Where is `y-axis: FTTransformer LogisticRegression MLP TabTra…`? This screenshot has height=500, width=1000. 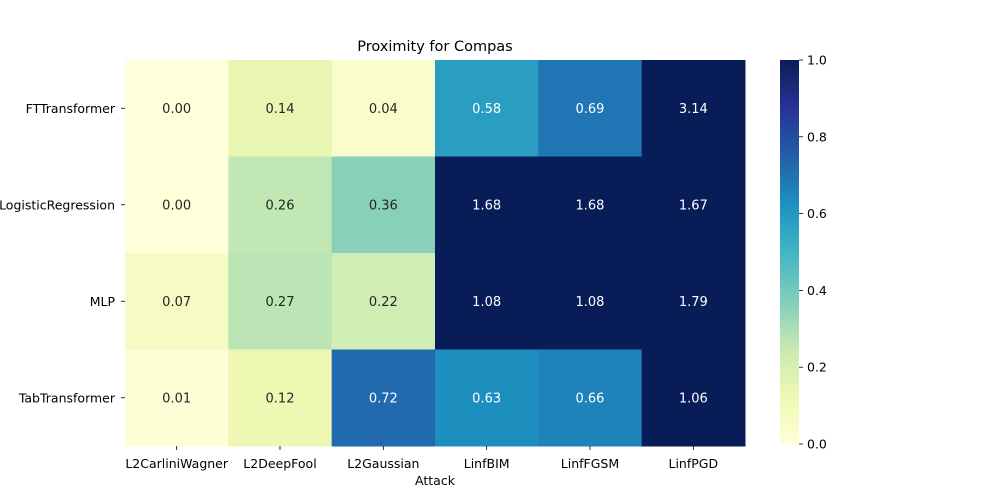
y-axis: FTTransformer LogisticRegression MLP TabTra… is located at coordinates (62, 253).